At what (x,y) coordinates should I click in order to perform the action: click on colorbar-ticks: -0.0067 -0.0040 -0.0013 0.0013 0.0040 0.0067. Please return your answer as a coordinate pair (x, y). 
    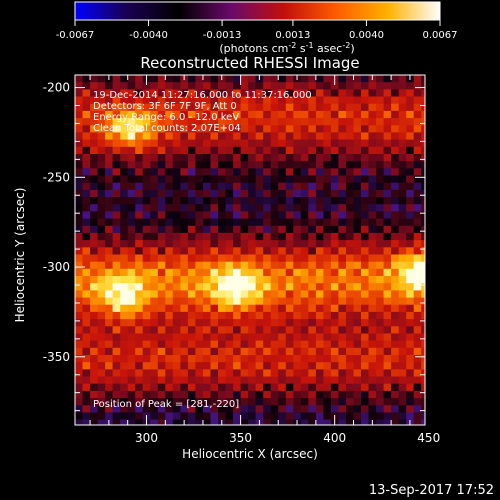
    Looking at the image, I should click on (257, 30).